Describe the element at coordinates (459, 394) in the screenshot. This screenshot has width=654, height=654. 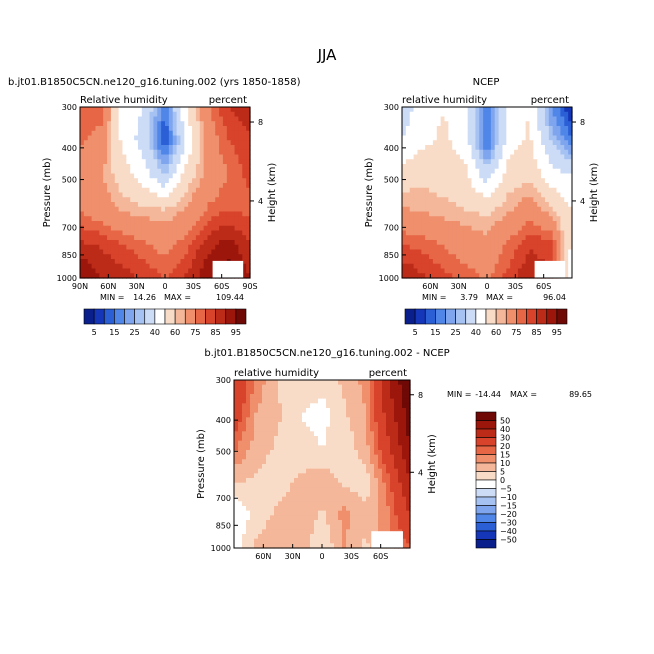
I see `min-label: MIN =` at that location.